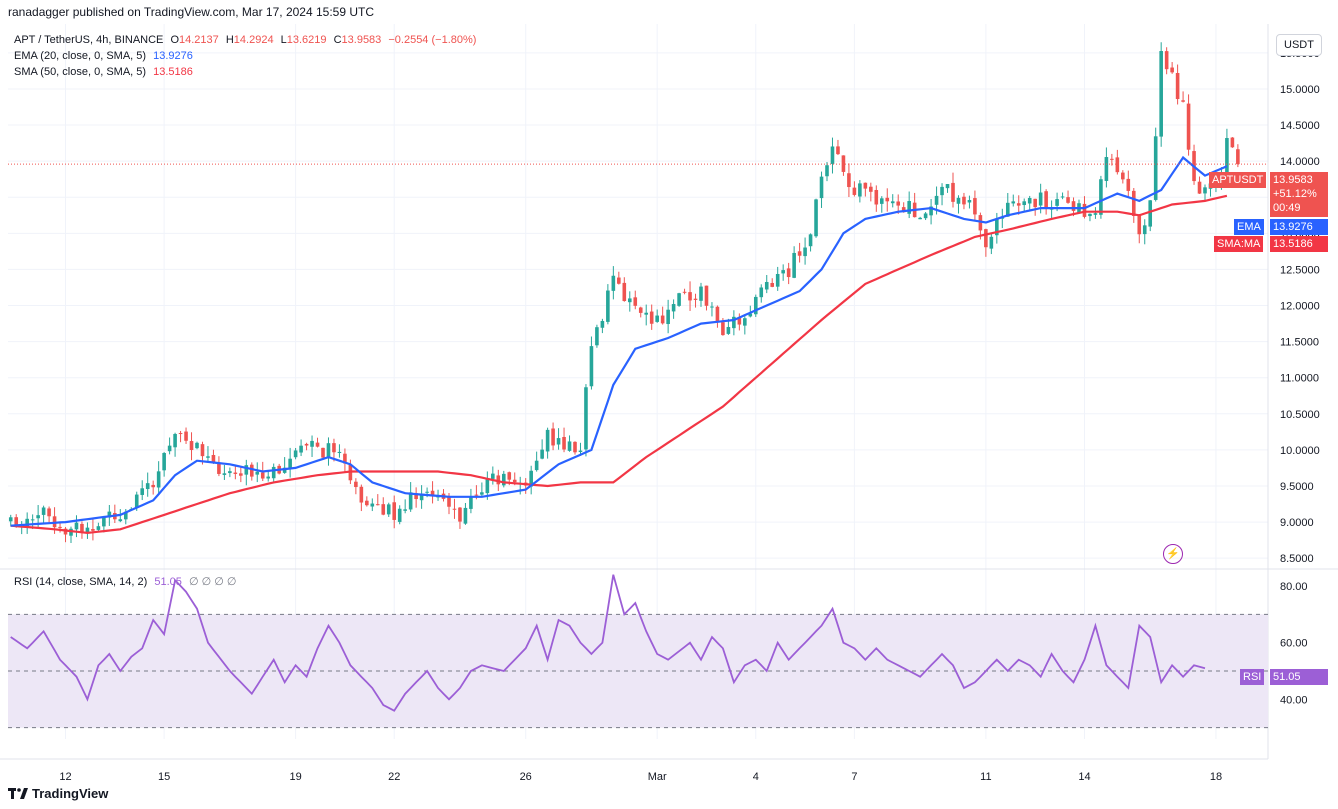 The width and height of the screenshot is (1338, 809). What do you see at coordinates (1299, 343) in the screenshot?
I see `price-tick-label: 11.5000` at bounding box center [1299, 343].